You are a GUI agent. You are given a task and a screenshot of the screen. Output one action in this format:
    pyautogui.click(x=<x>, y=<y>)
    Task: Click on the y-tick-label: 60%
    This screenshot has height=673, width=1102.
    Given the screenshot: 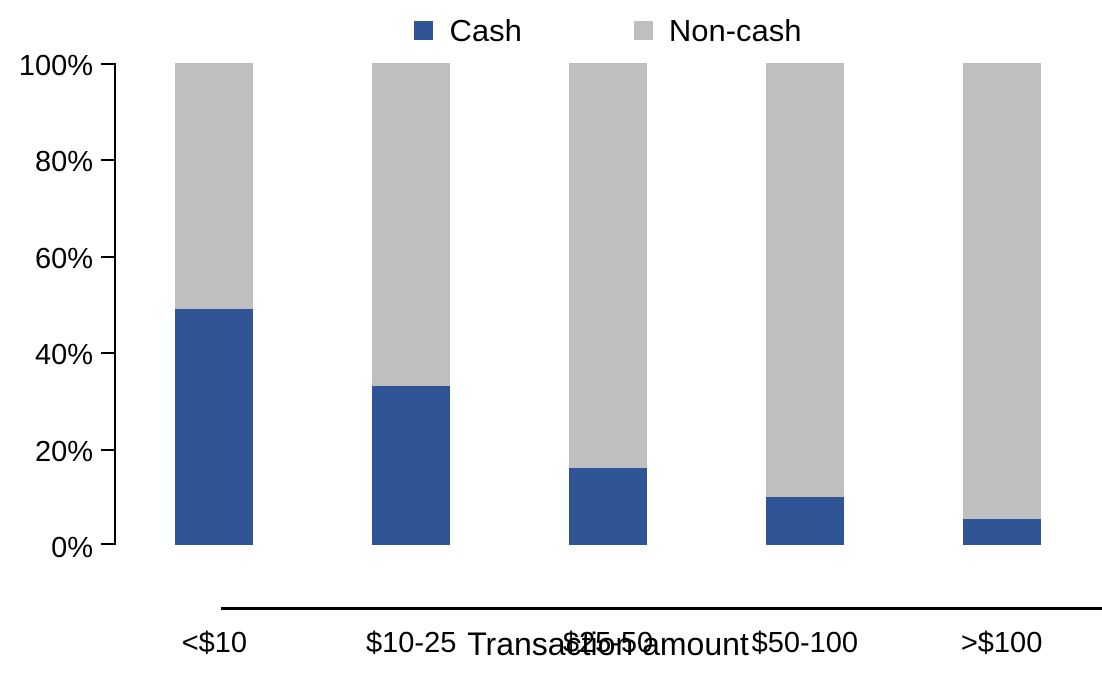 What is the action you would take?
    pyautogui.click(x=63, y=258)
    